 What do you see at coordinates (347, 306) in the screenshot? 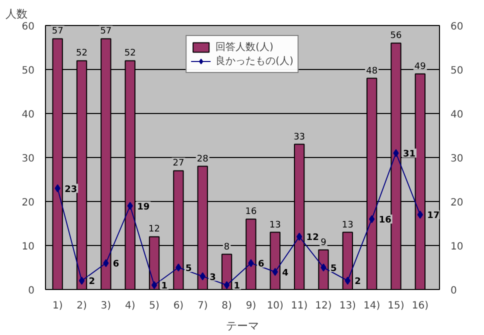
I see `x-tick-label: 13)` at bounding box center [347, 306].